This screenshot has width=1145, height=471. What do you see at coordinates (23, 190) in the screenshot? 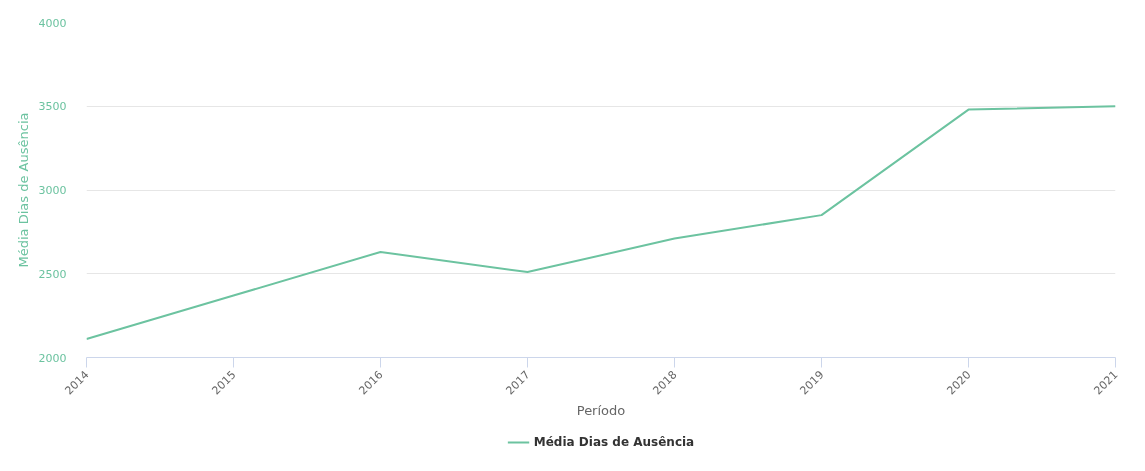
I see `y-axis-title: Média Dias de Ausência` at bounding box center [23, 190].